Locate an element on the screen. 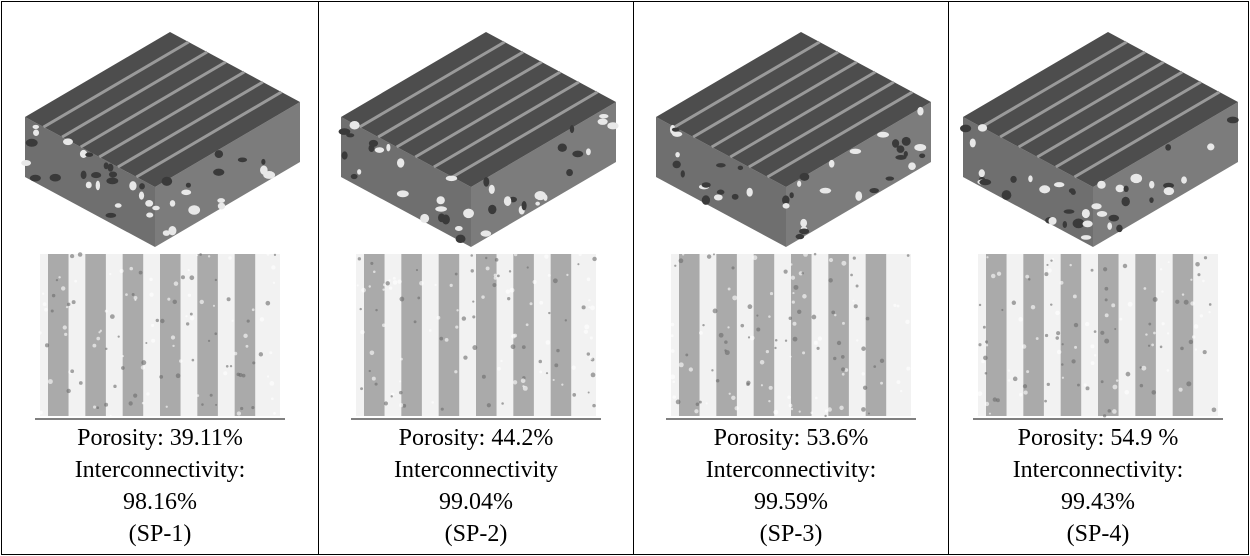  caption-line: 99.04% is located at coordinates (476, 502).